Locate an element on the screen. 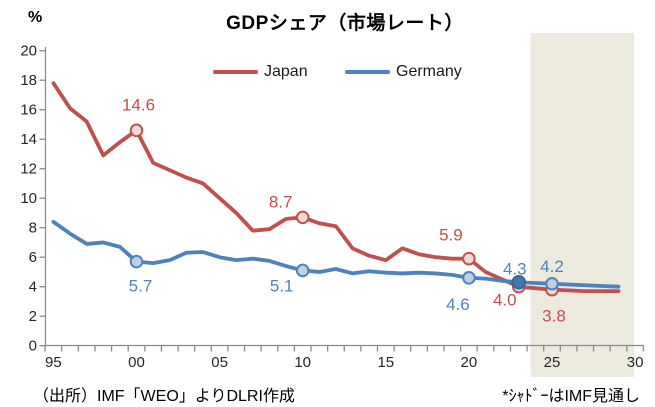  x-axis-tick-label: 05 is located at coordinates (219, 362).